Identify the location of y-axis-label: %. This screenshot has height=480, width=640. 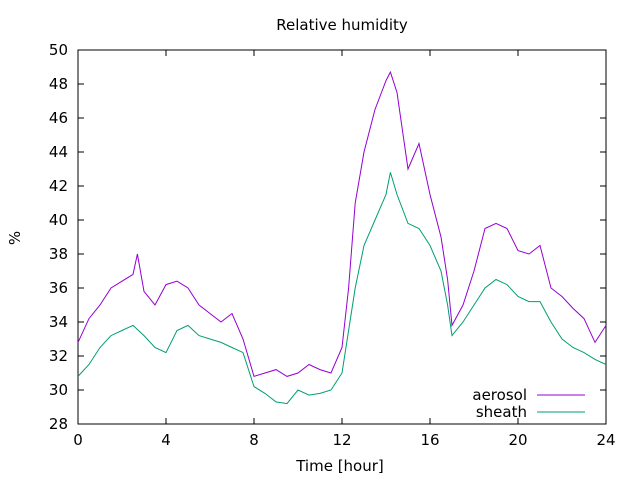
(15, 238).